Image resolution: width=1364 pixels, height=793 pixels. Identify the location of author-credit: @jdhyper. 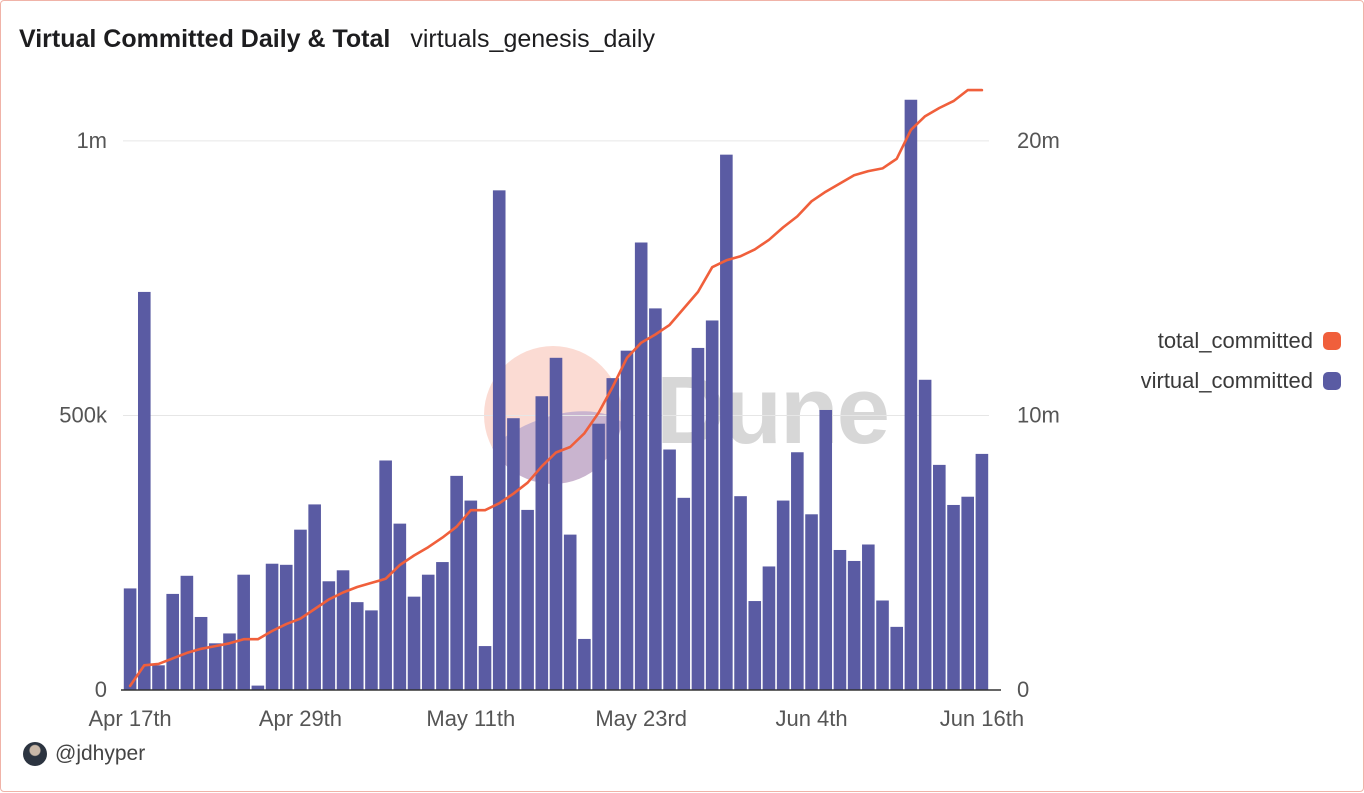
(84, 754).